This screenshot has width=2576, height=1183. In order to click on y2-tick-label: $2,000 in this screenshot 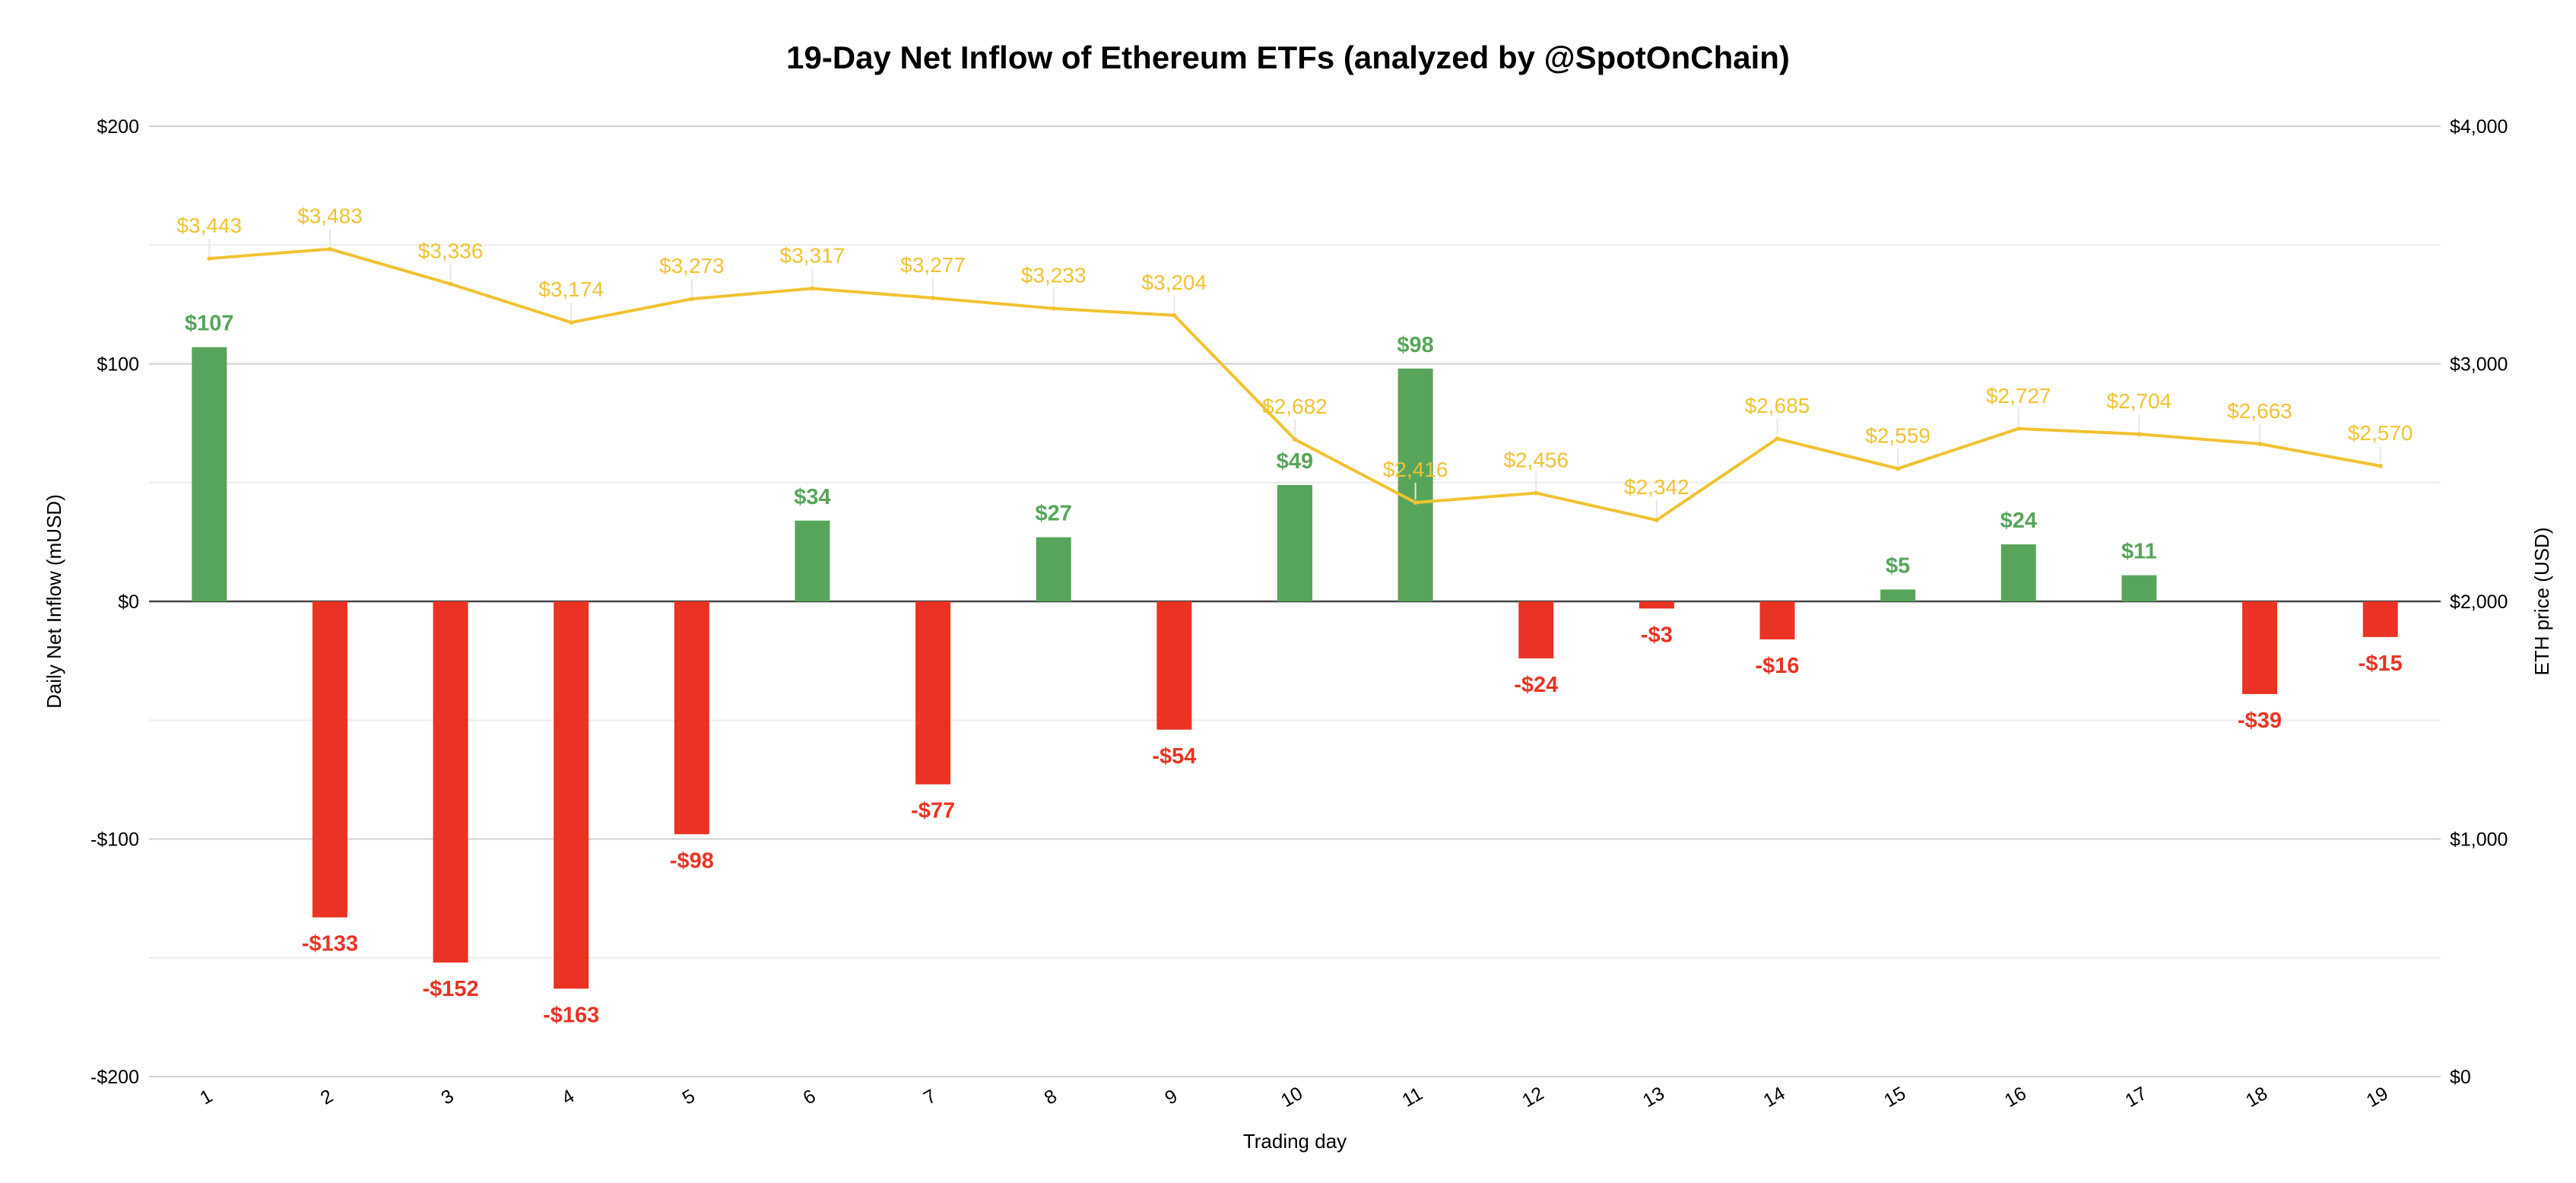, I will do `click(2479, 602)`.